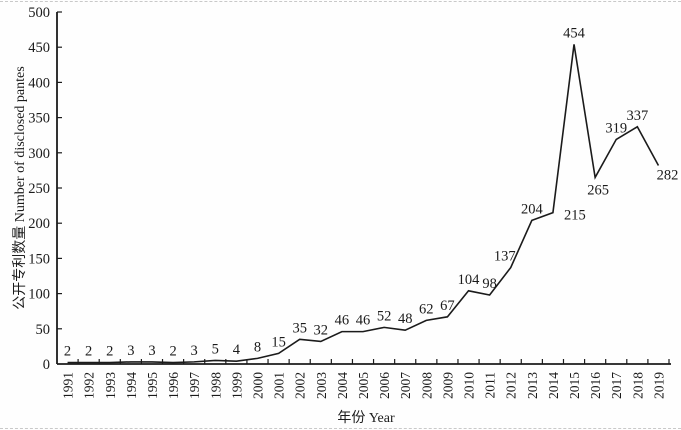  Describe the element at coordinates (363, 385) in the screenshot. I see `x-year-label: 2005` at that location.